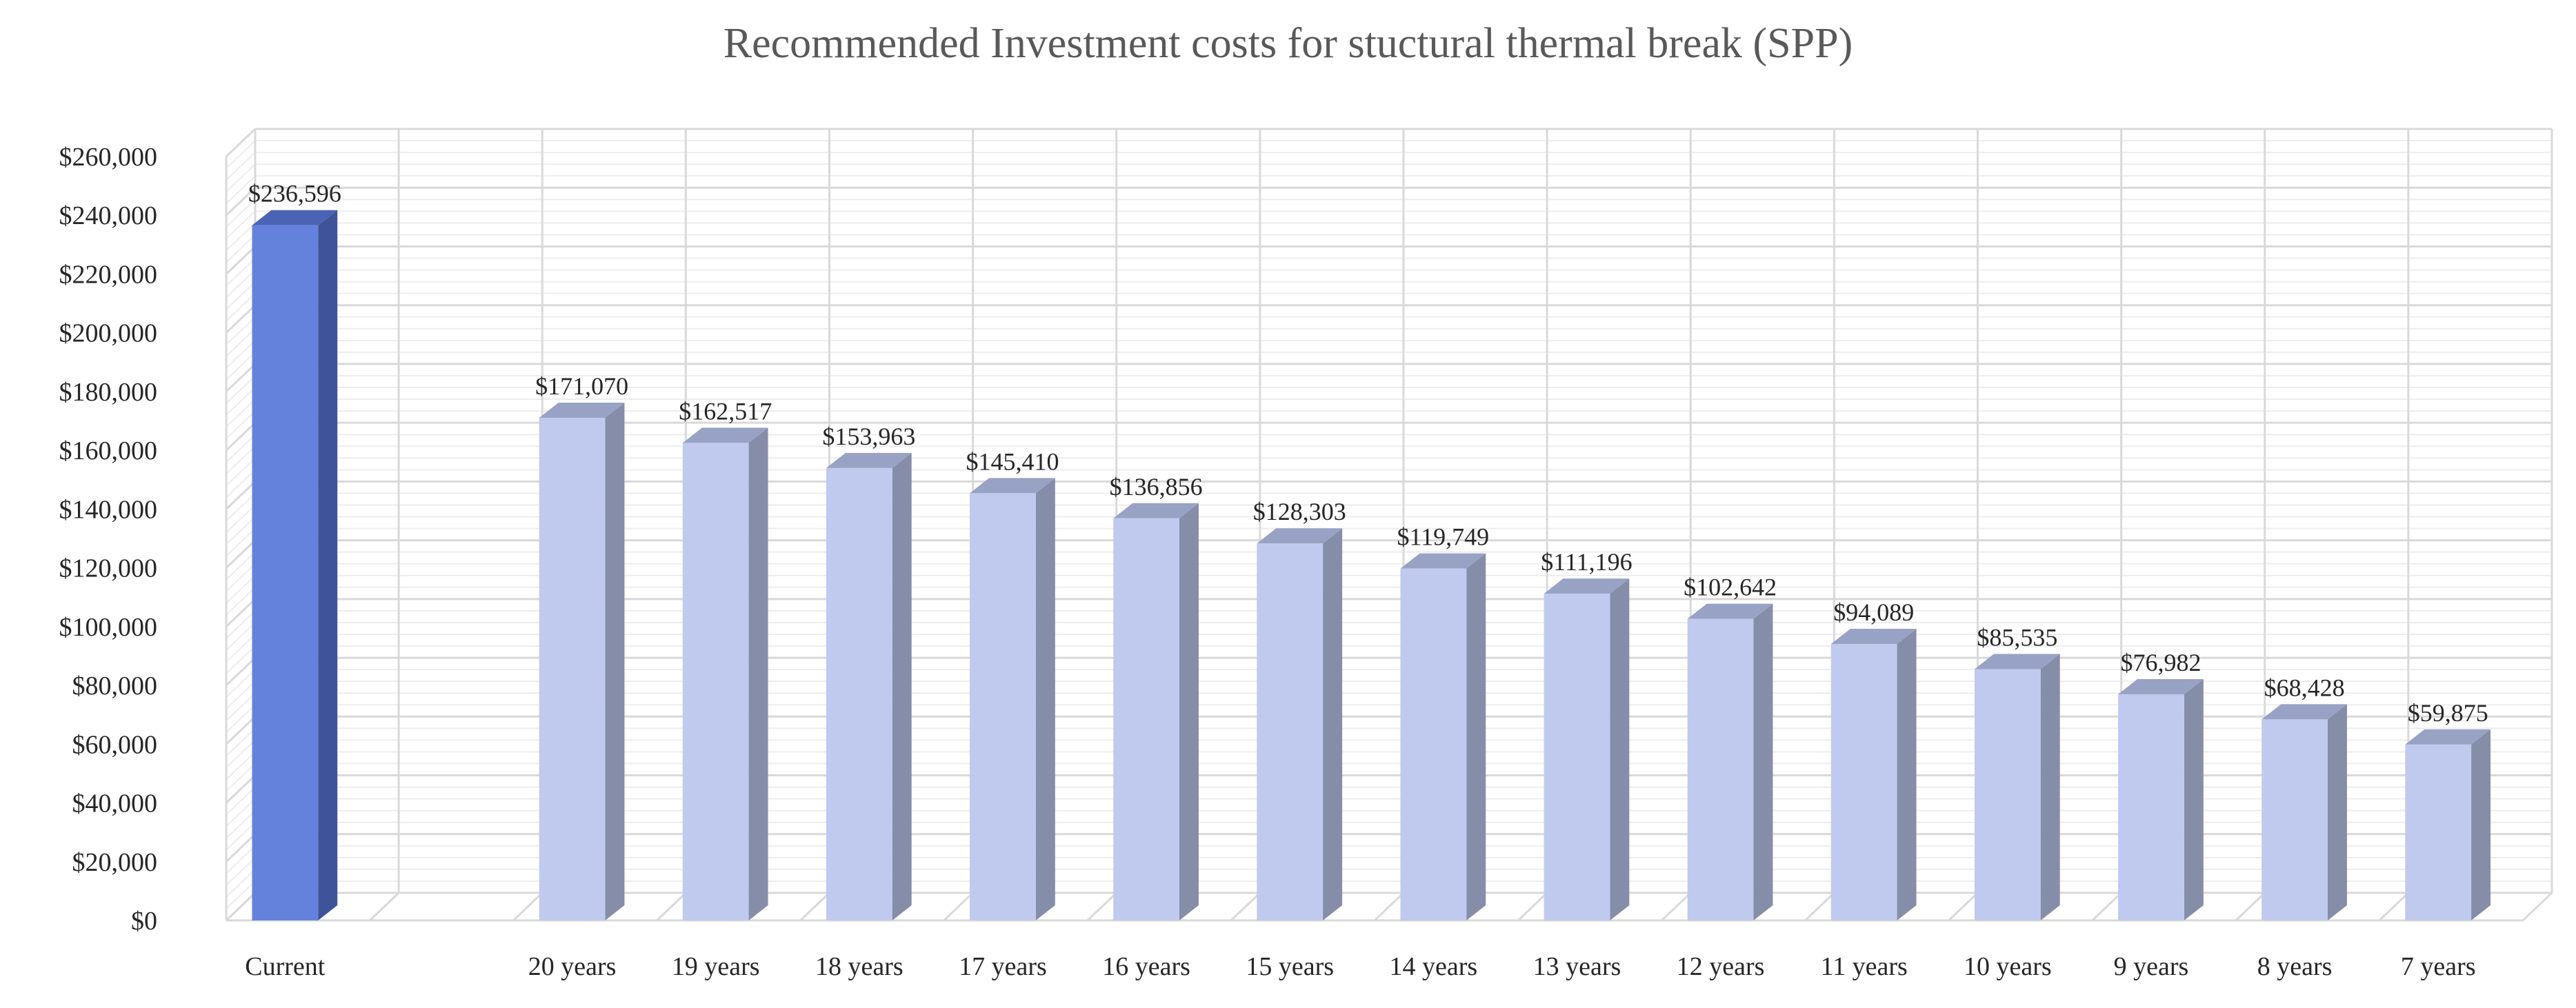 Image resolution: width=2576 pixels, height=1008 pixels. Describe the element at coordinates (2304, 687) in the screenshot. I see `data-label: $68,428` at that location.